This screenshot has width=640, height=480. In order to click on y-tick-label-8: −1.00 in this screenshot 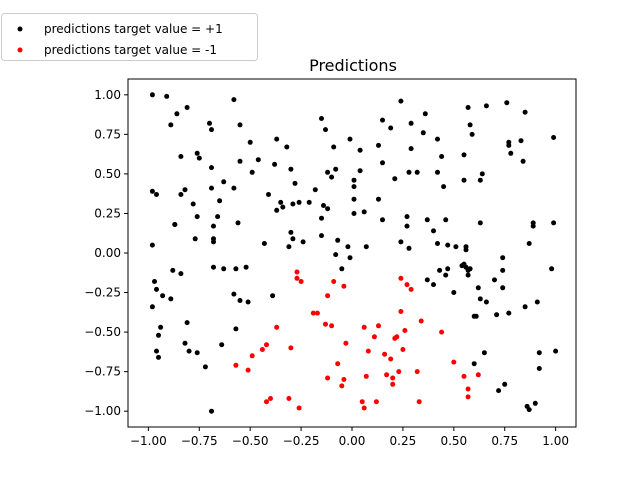, I will do `click(102, 411)`.